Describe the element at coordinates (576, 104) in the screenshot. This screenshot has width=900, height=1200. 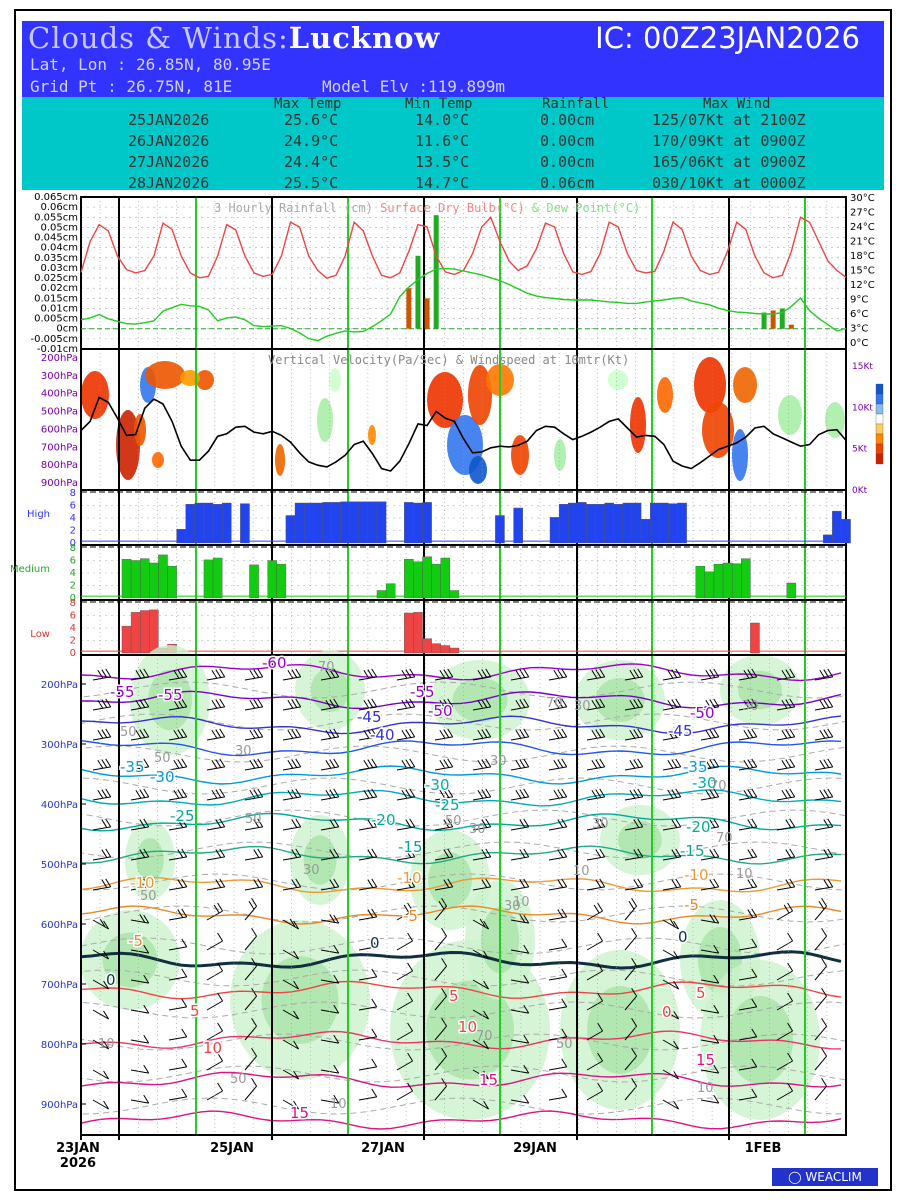
I see `col-header-rainfall: Rainfall` at that location.